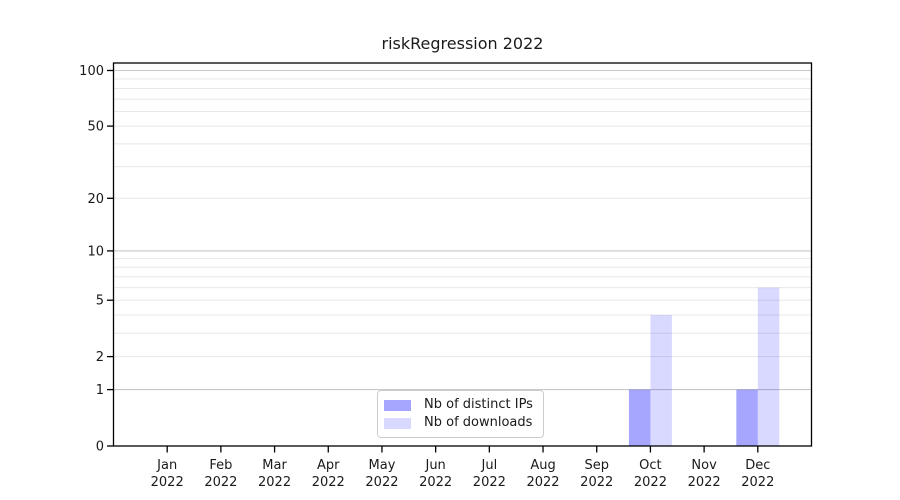  Describe the element at coordinates (639, 417) in the screenshot. I see `bar-oct-distinct-ips` at that location.